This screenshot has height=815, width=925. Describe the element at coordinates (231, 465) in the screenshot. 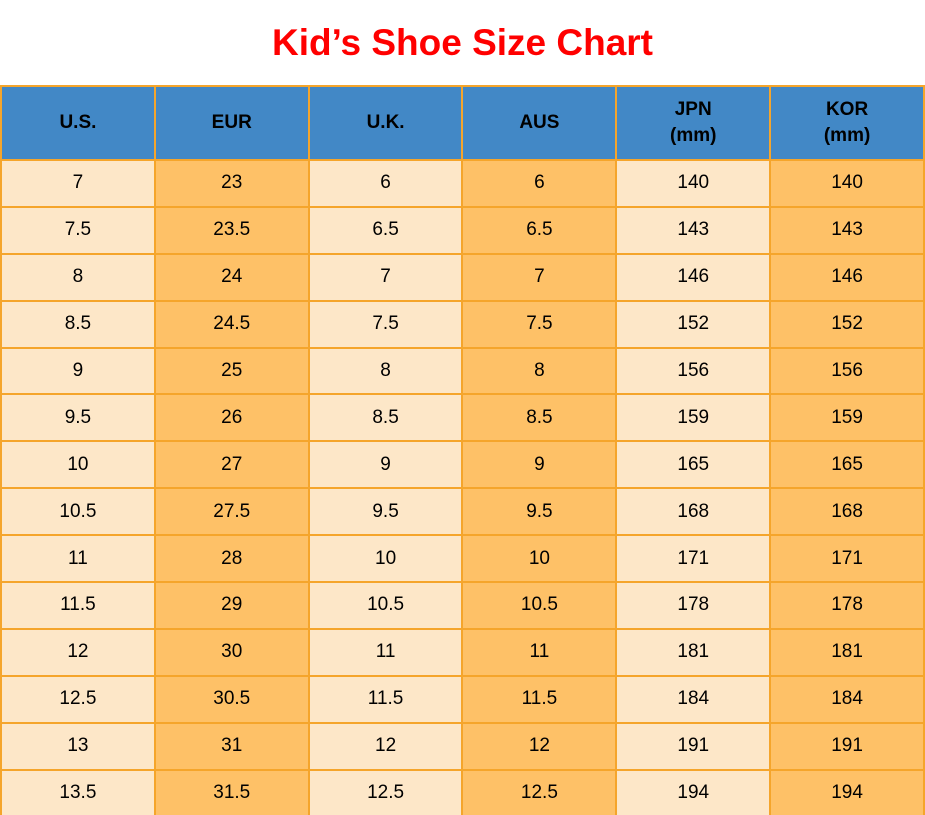

I see `table-cell: 27` at that location.